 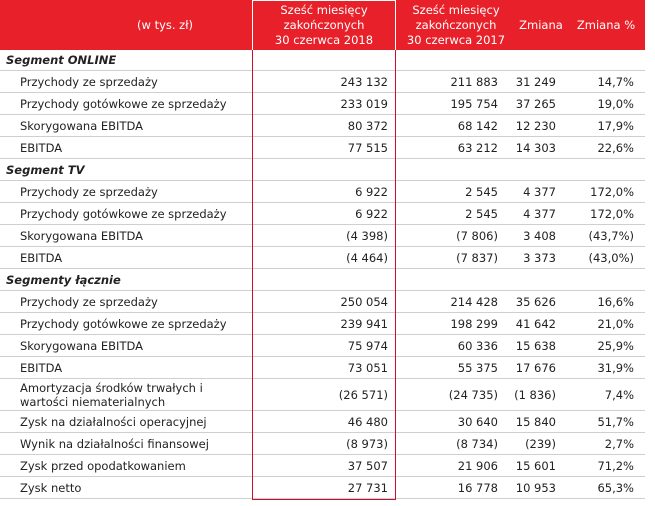 I want to click on value-cell: (7 837), so click(x=477, y=258).